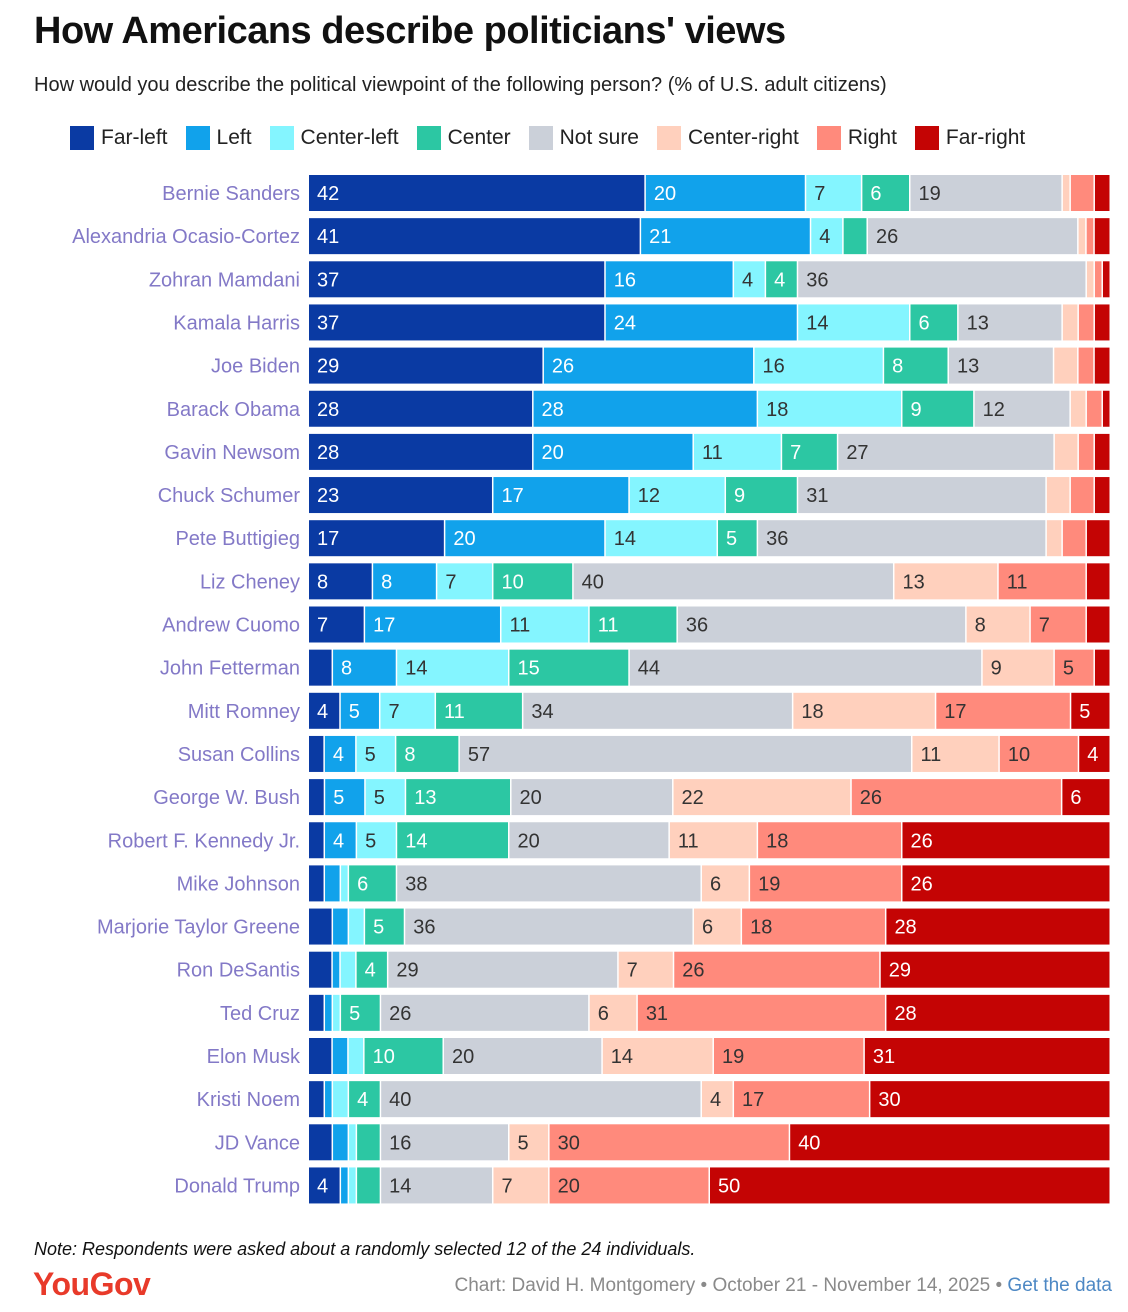 The image size is (1128, 1312). I want to click on bar-row-robert-f-kennedy-jr: Robert F. Kennedy Jr. 4 5 14 20 11 18 26, so click(609, 840).